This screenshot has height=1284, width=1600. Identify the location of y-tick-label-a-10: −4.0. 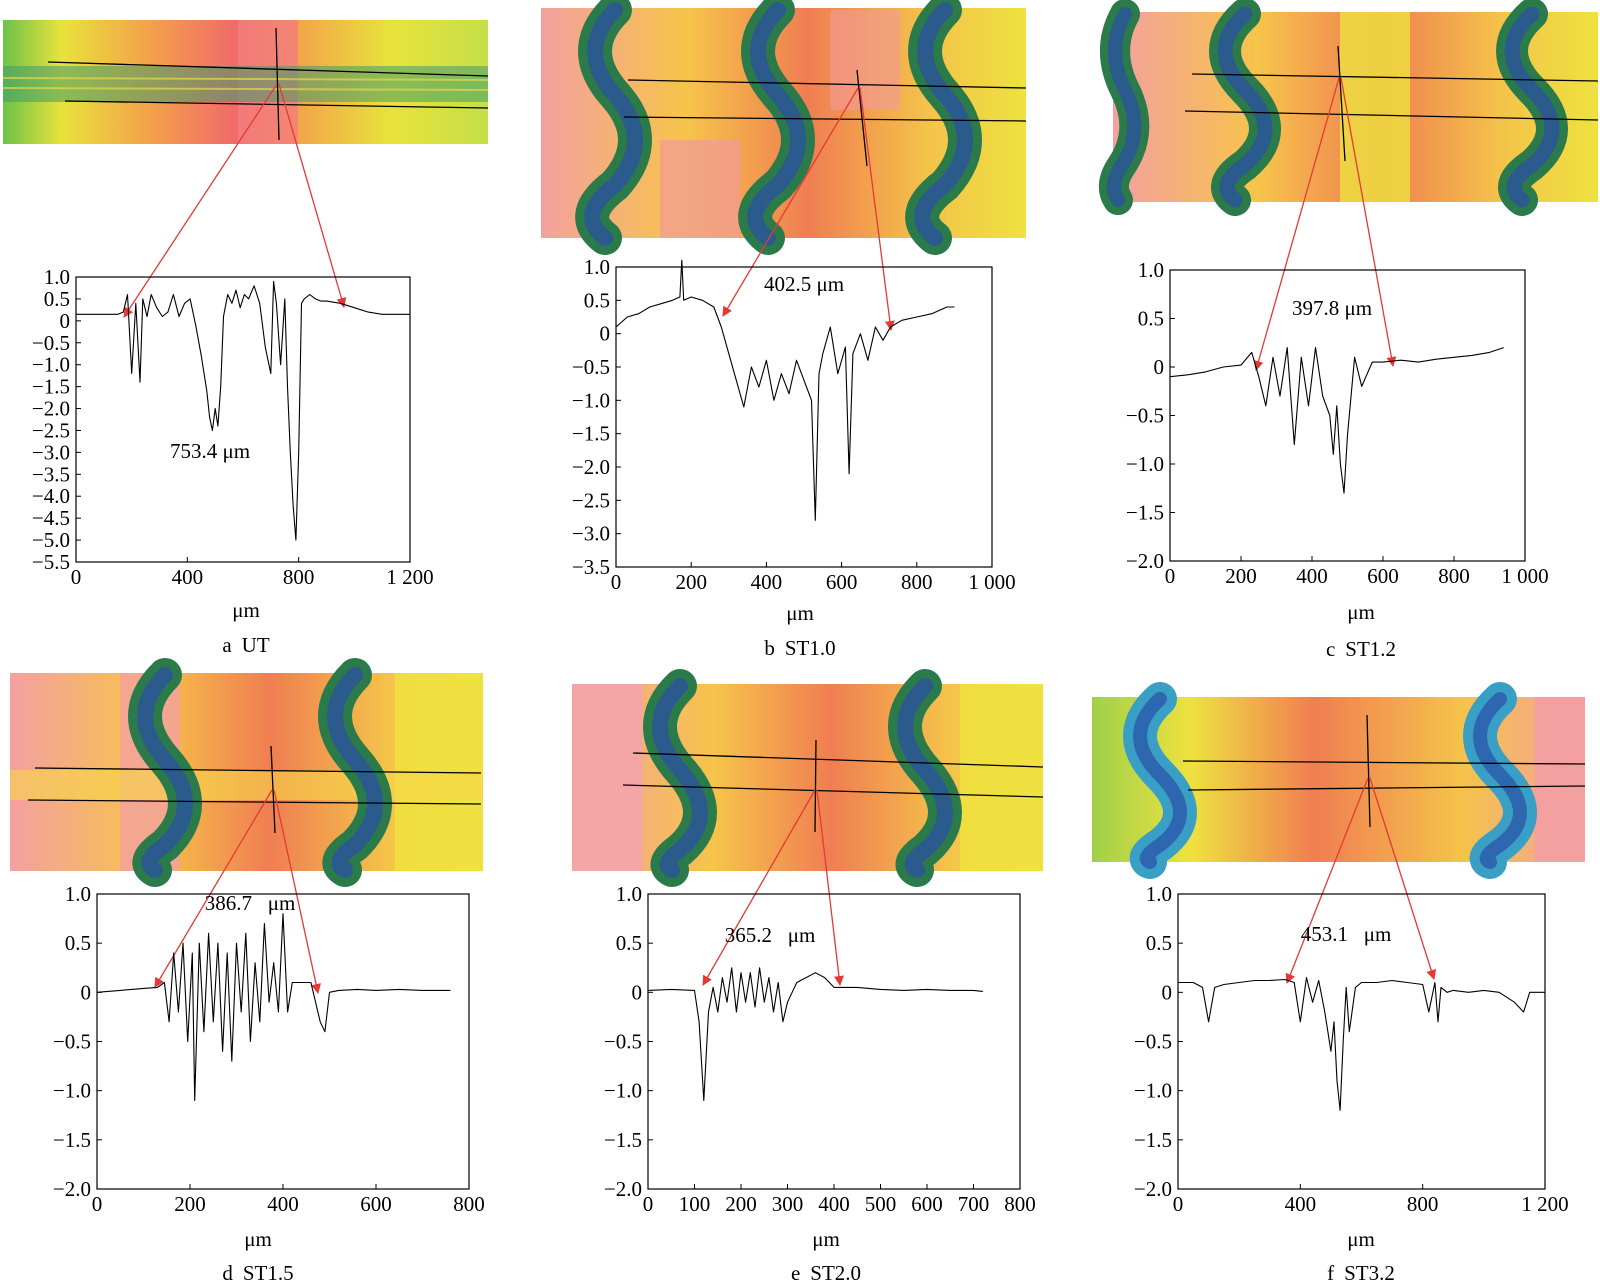
(51, 496).